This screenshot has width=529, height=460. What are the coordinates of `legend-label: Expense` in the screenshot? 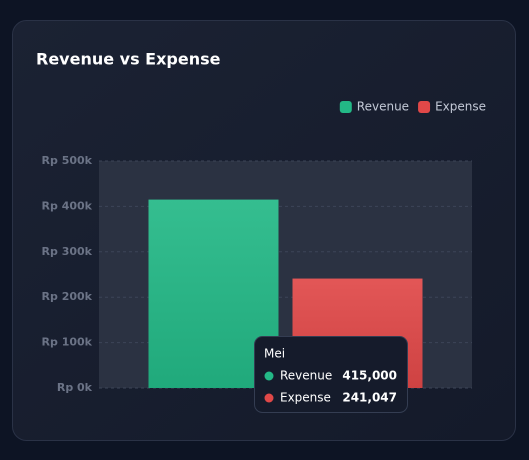 It's located at (460, 107).